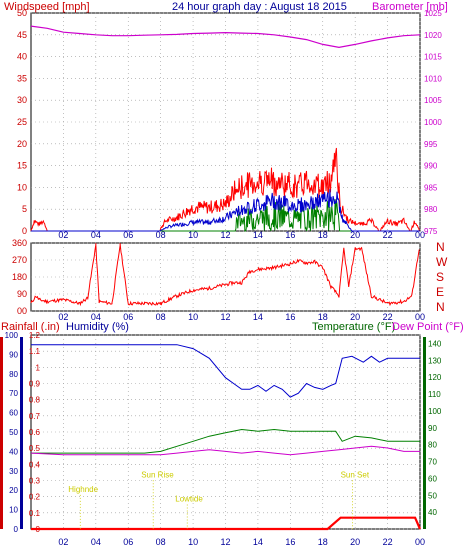 This screenshot has height=555, width=466. I want to click on barometer-tick-label: 1010, so click(433, 78).